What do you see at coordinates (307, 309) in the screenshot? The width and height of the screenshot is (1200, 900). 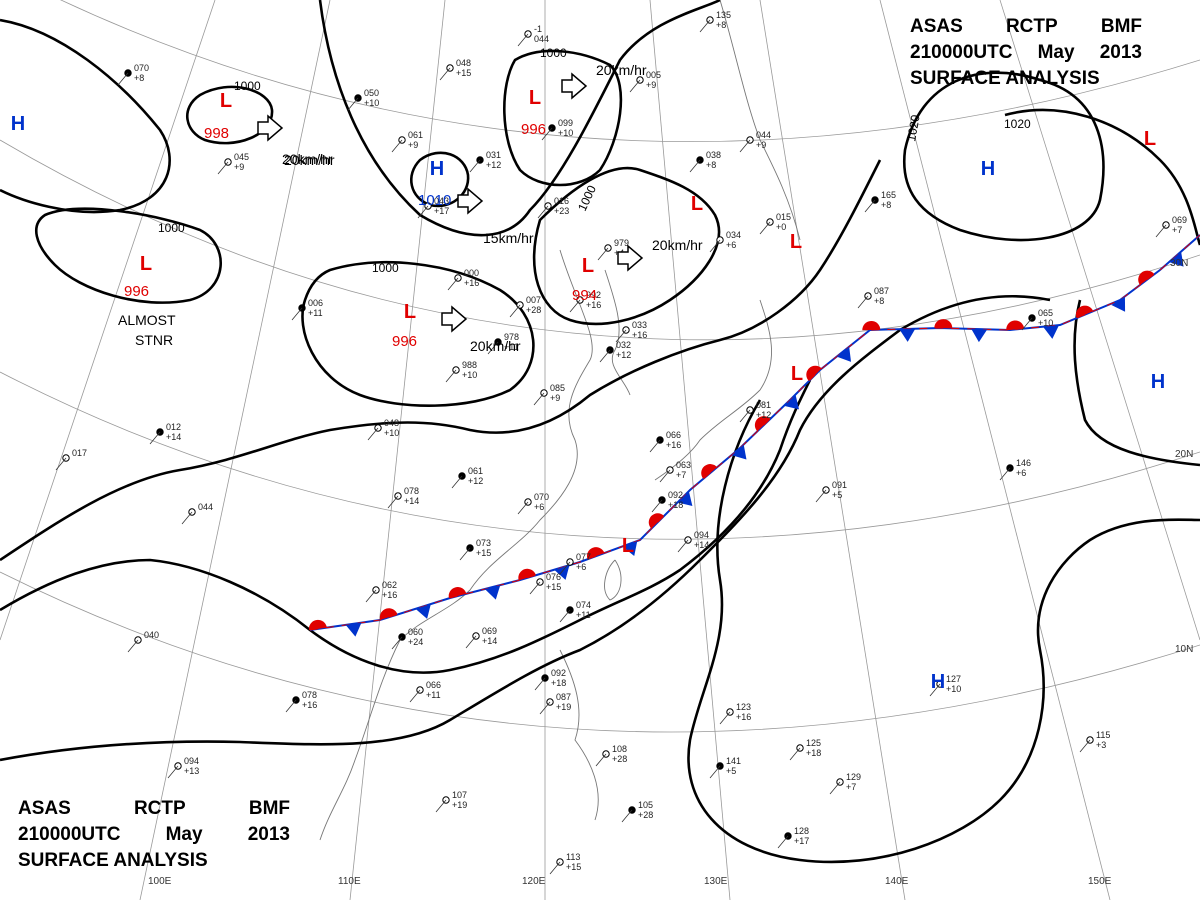 I see `station-plot: 006+11` at bounding box center [307, 309].